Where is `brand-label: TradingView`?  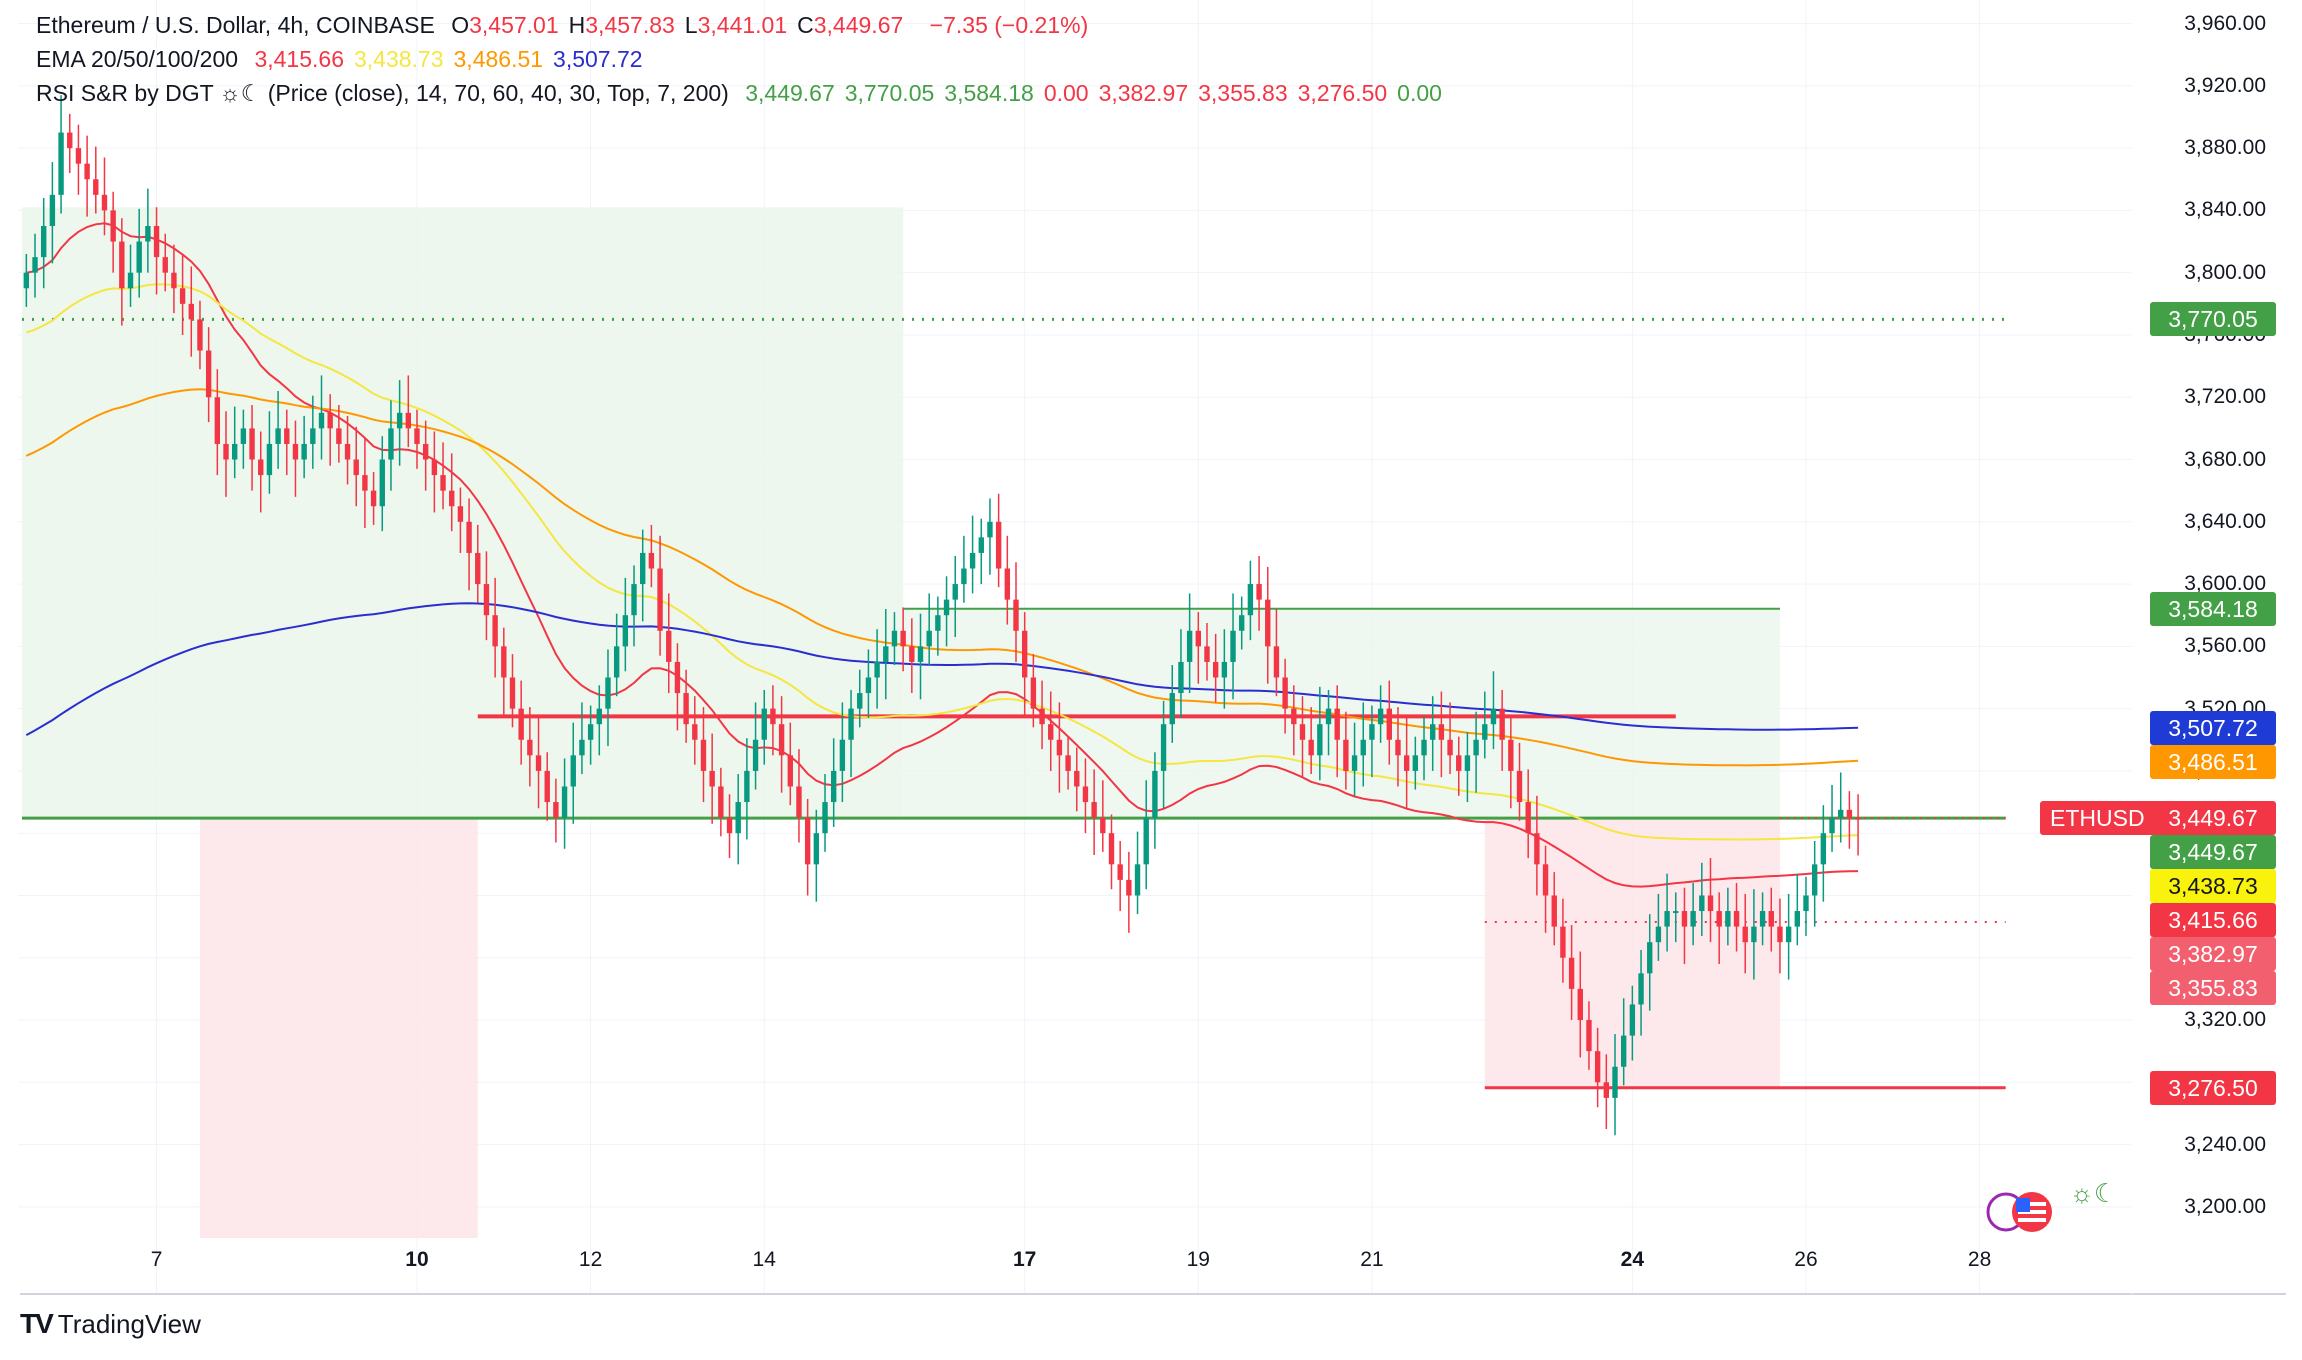 brand-label: TradingView is located at coordinates (129, 1323).